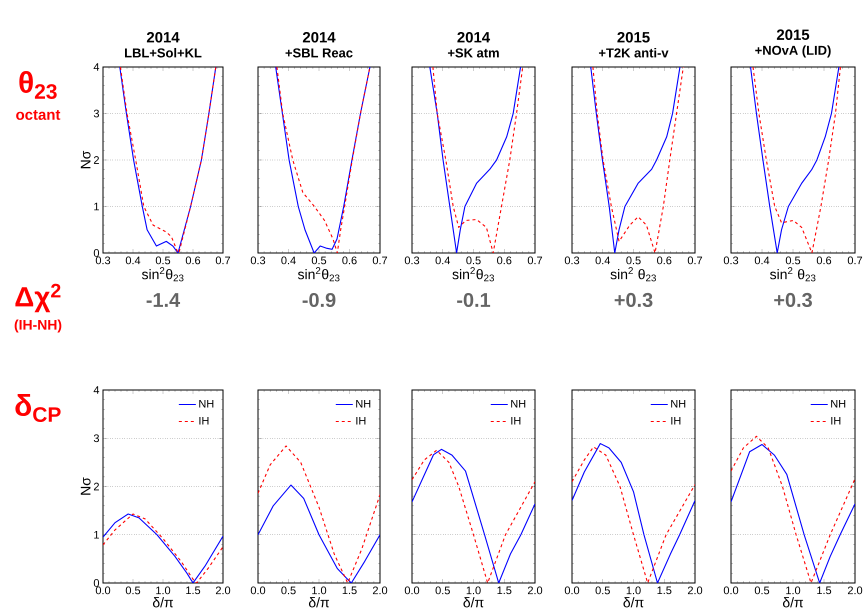 The height and width of the screenshot is (616, 865). I want to click on chart-subtitle: +NOvA (LID), so click(793, 51).